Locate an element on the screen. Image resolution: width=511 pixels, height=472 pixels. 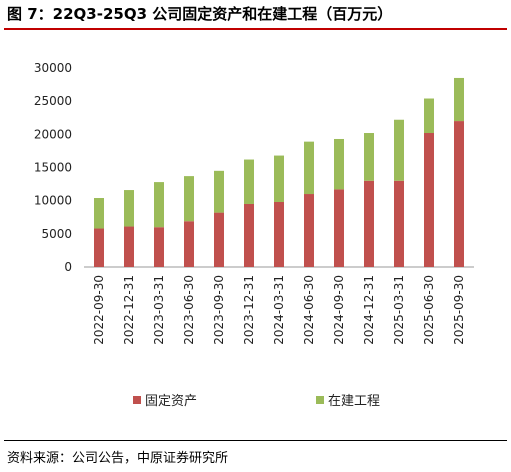
x-tick-label: 2024-09-30 is located at coordinates (339, 310).